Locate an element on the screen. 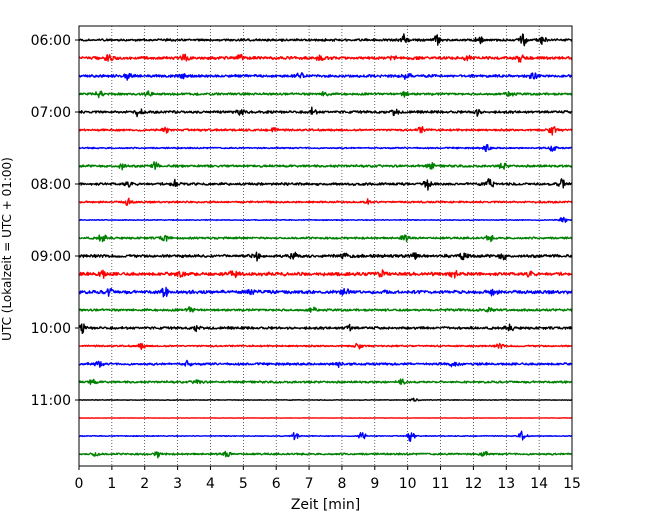 The width and height of the screenshot is (650, 520). x-tick-label: 4 is located at coordinates (210, 484).